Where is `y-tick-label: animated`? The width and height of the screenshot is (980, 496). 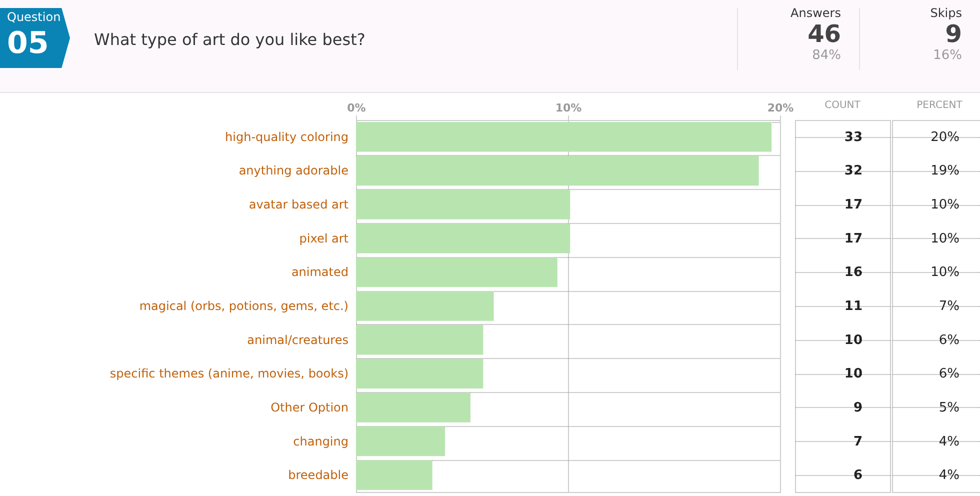 y-tick-label: animated is located at coordinates (319, 272).